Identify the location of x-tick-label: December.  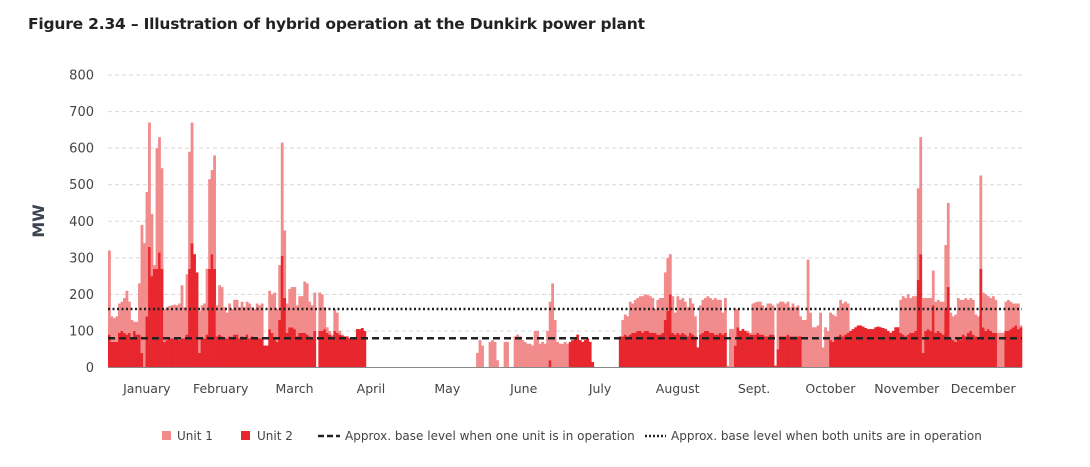
(984, 388).